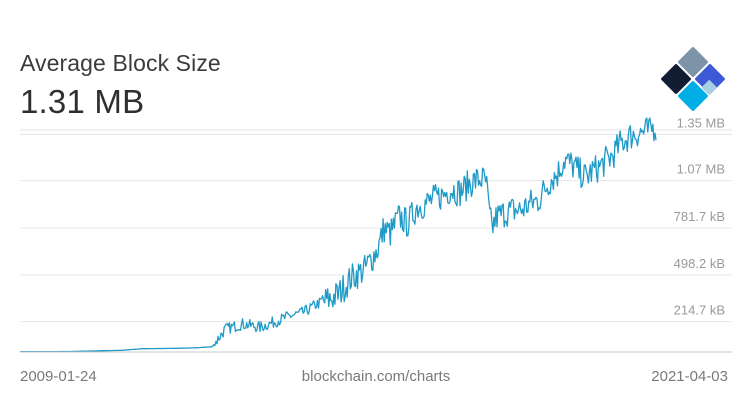 The width and height of the screenshot is (752, 405). Describe the element at coordinates (58, 376) in the screenshot. I see `x-axis-start-date: 2009-01-24` at that location.